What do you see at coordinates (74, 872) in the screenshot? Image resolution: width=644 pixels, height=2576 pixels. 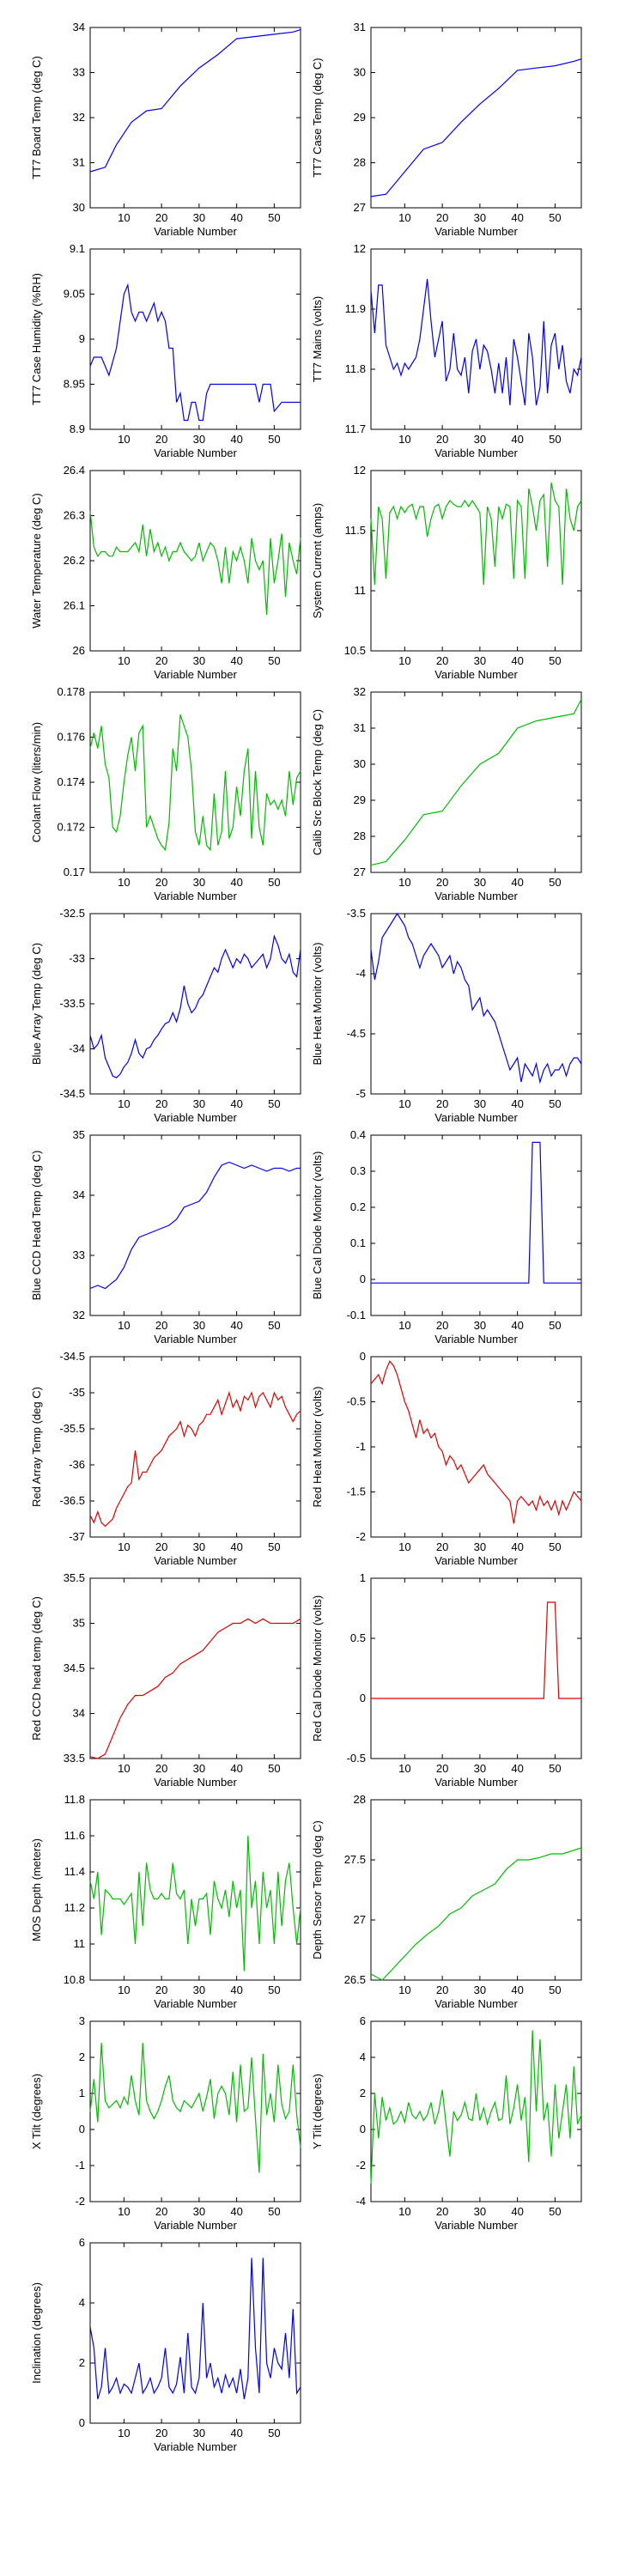 I see `y-tick-label: 0.17` at bounding box center [74, 872].